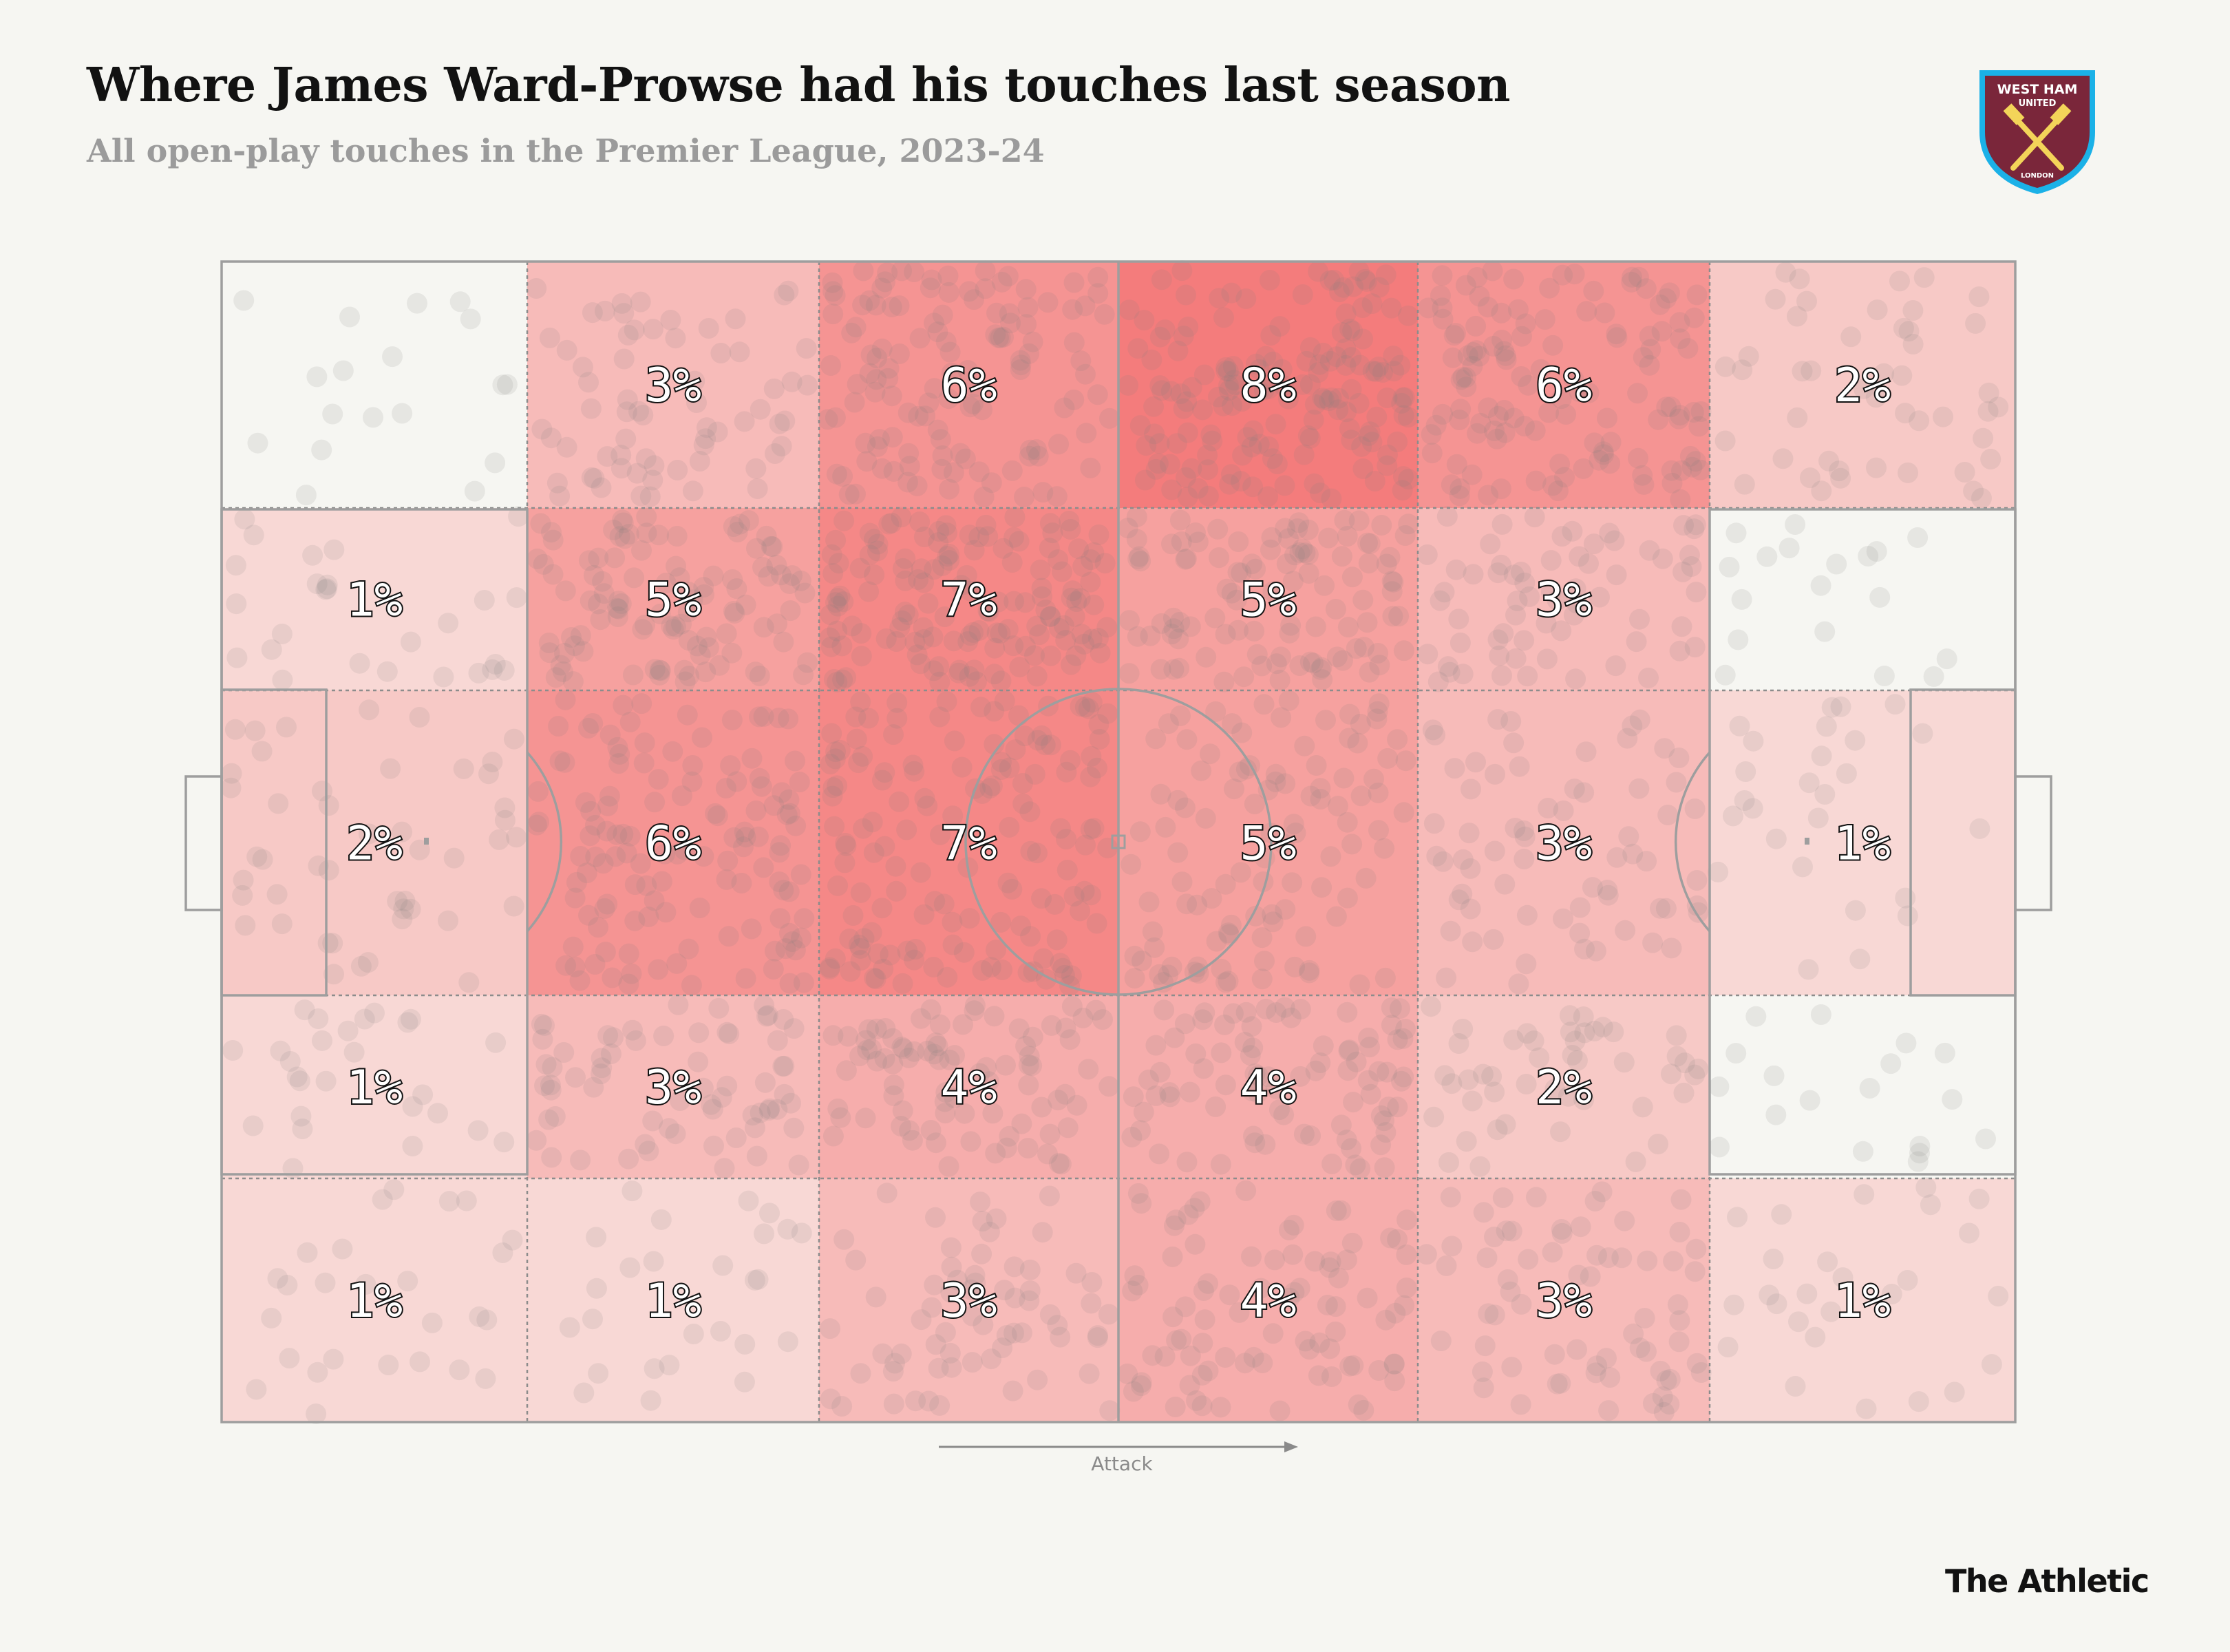 The height and width of the screenshot is (1652, 2230). Describe the element at coordinates (968, 385) in the screenshot. I see `heatmap-cell` at that location.